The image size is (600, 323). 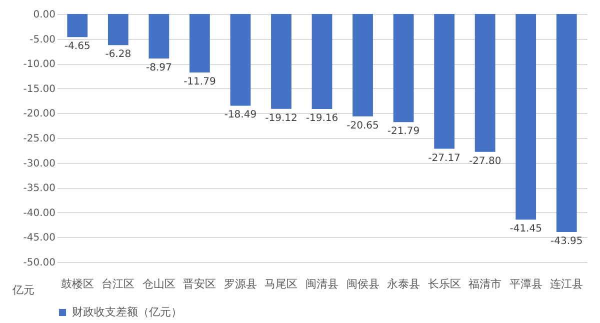 I want to click on y-tick-label: -20.00, so click(x=39, y=114).